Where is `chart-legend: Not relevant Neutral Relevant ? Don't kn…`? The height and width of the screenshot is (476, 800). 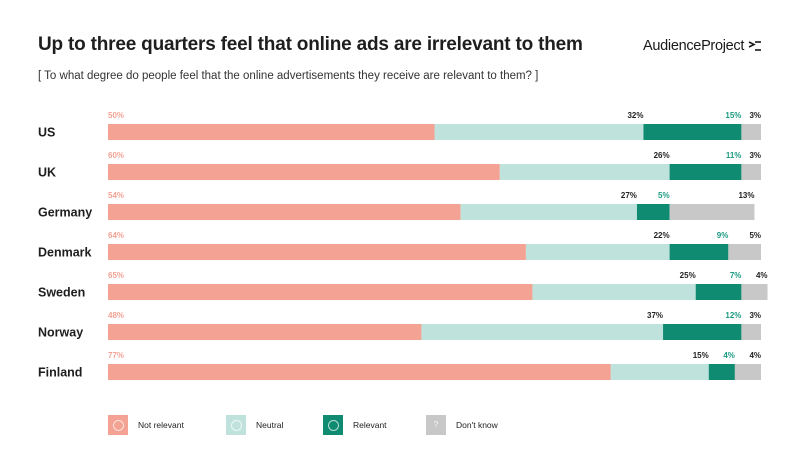
chart-legend: Not relevant Neutral Relevant ? Don't kn… is located at coordinates (400, 427).